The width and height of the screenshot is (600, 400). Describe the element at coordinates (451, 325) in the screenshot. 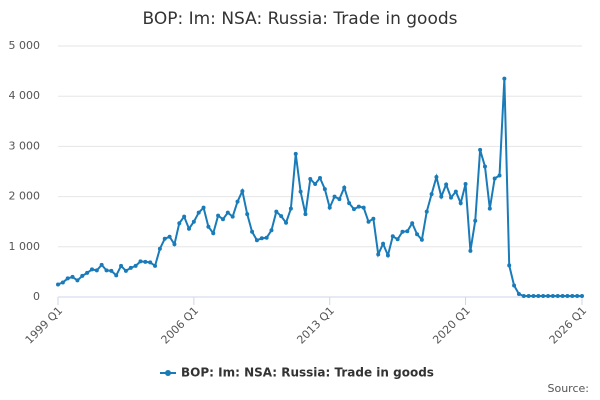

I see `x-tick-label: 2020 Q1` at that location.